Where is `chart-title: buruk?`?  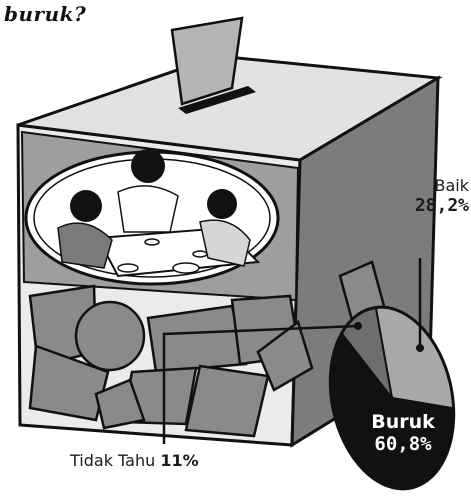 chart-title: buruk? is located at coordinates (45, 14).